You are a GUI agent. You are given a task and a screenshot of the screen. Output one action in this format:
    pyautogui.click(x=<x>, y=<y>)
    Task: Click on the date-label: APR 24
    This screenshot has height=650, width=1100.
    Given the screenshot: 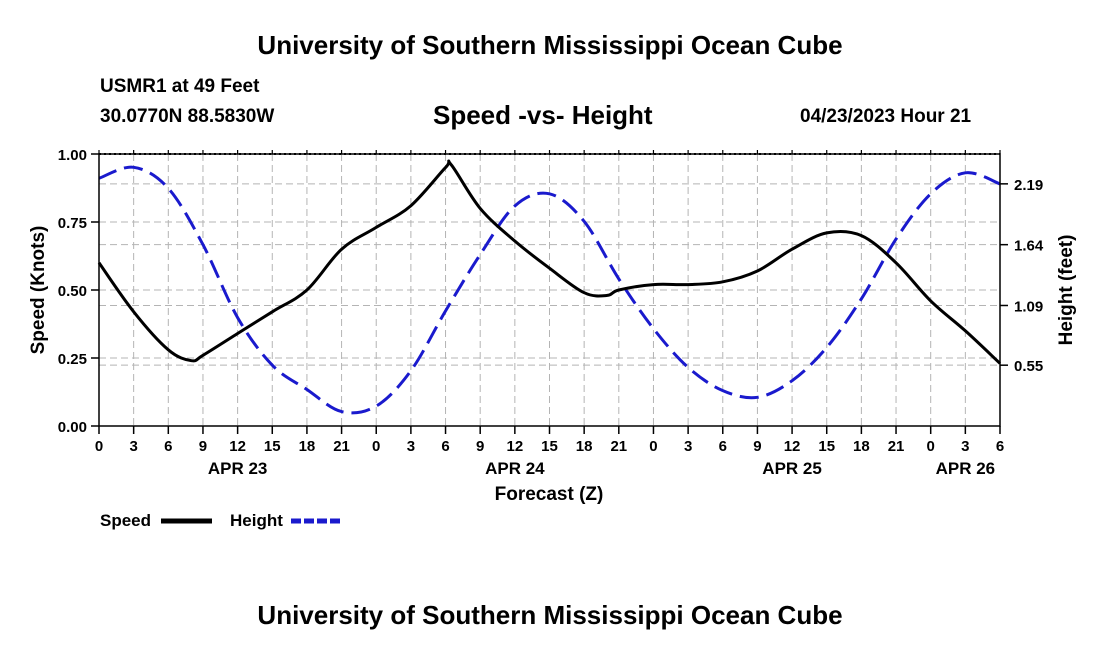 What is the action you would take?
    pyautogui.click(x=515, y=468)
    